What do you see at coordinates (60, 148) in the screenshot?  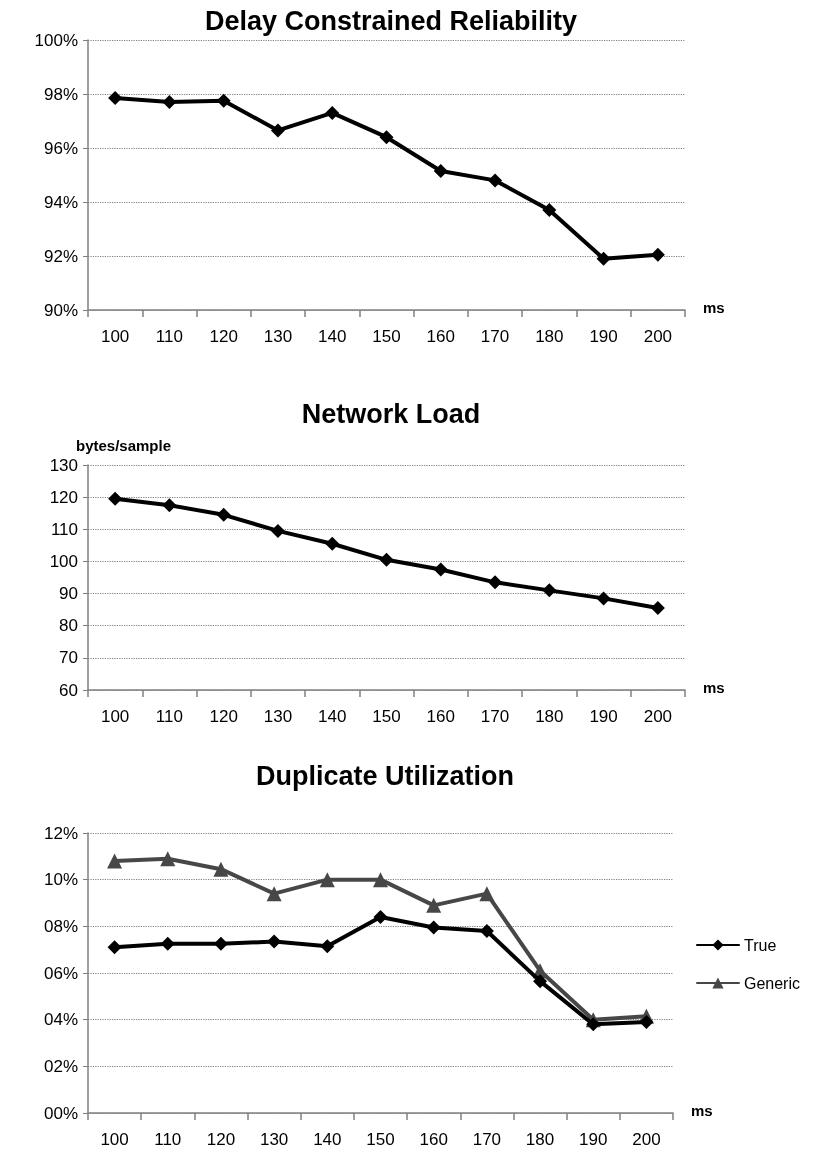 I see `y-tick-label: 96%` at bounding box center [60, 148].